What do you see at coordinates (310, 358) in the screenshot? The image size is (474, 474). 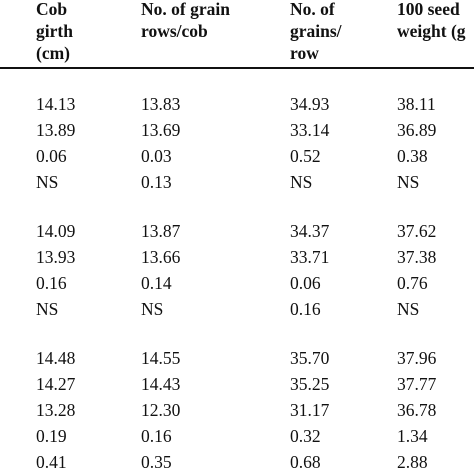 I see `cell-grains-per-row: 35.70` at bounding box center [310, 358].